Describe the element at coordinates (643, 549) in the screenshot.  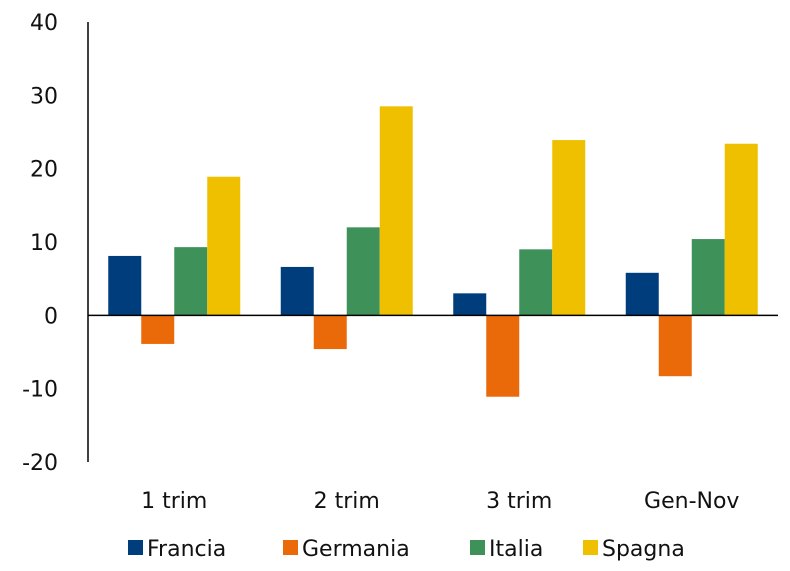
I see `legend-label-spagna: Spagna` at that location.